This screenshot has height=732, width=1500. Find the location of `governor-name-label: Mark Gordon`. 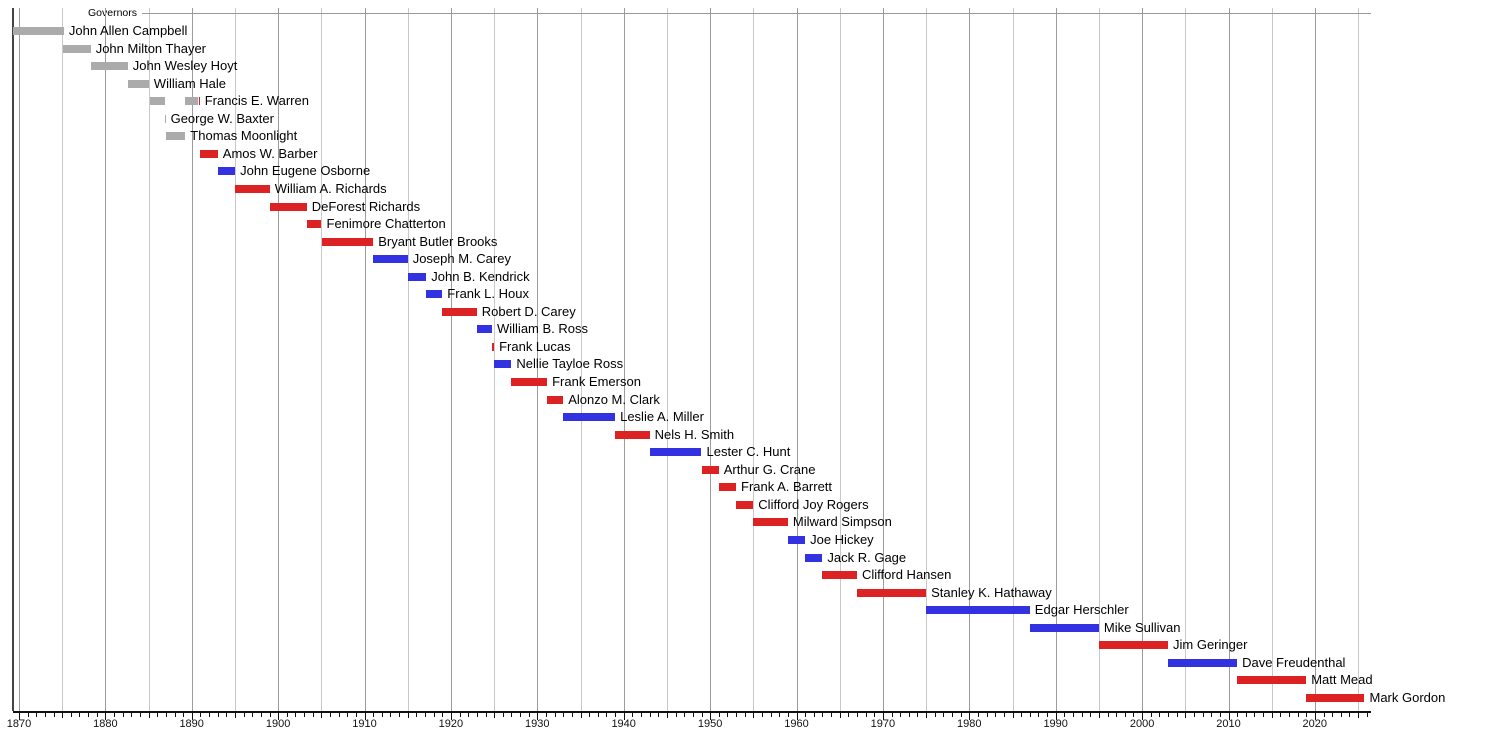

governor-name-label: Mark Gordon is located at coordinates (1407, 697).